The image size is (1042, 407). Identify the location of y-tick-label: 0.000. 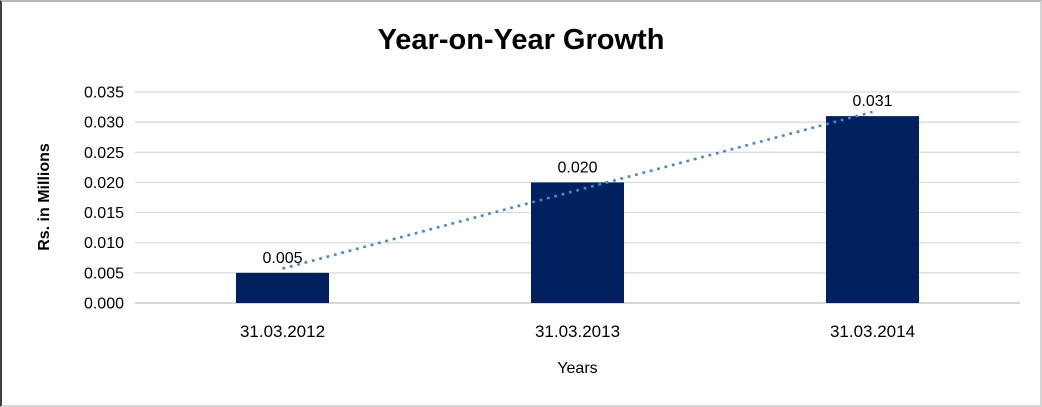
(104, 304).